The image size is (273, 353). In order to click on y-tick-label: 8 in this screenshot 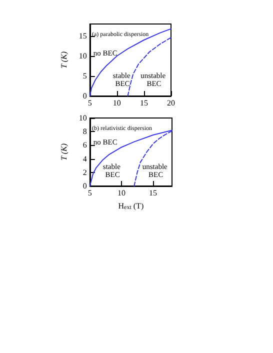, I will do `click(84, 131)`.